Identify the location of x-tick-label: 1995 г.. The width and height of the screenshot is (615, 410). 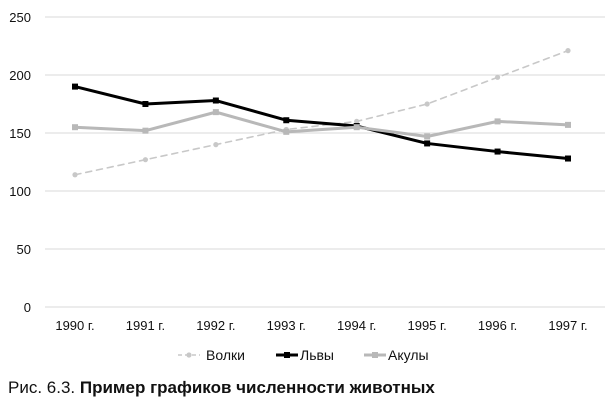
(426, 325).